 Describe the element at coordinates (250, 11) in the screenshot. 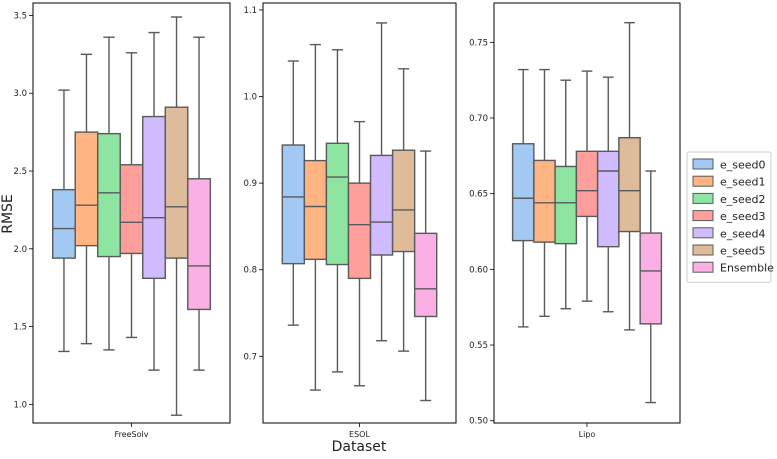

I see `y-tick-label: 1.1` at that location.